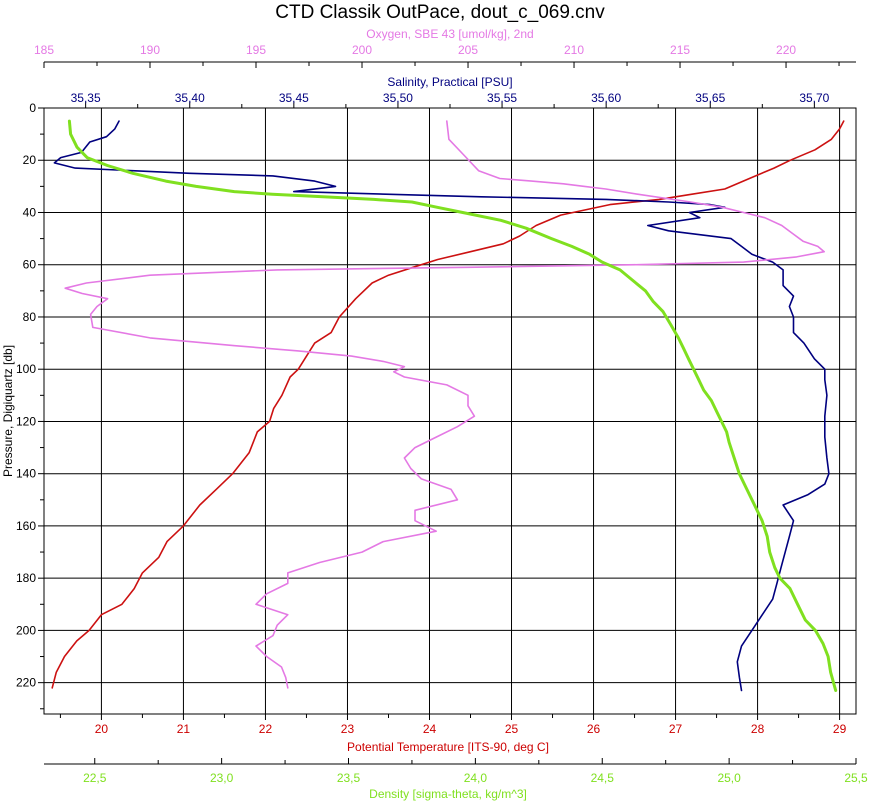 The image size is (880, 807). What do you see at coordinates (102, 729) in the screenshot?
I see `temperature-tick-label: 20` at bounding box center [102, 729].